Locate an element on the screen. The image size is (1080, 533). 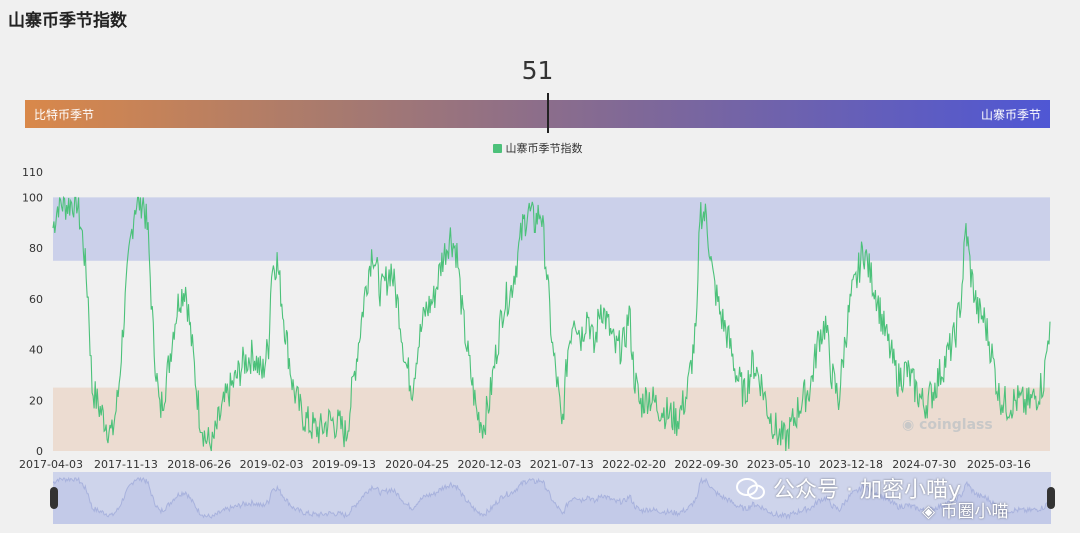
chart-legend: 山寨币季节指数 is located at coordinates (537, 148).